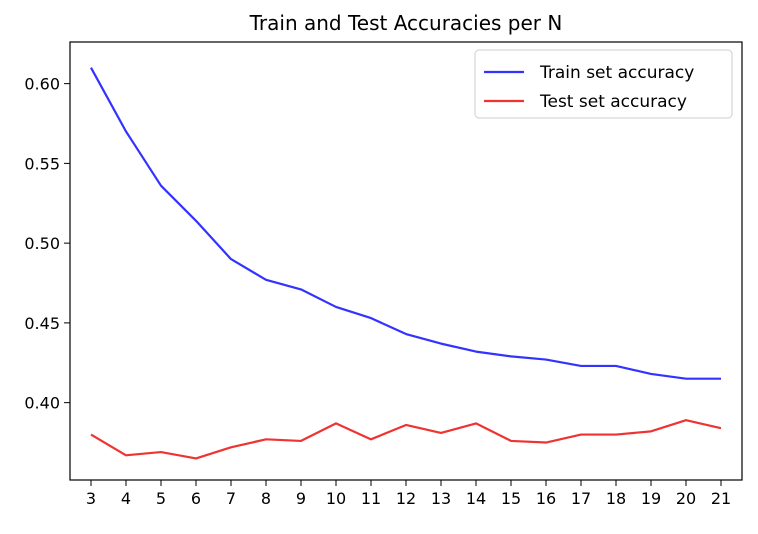 The image size is (758, 534). What do you see at coordinates (266, 498) in the screenshot?
I see `x-tick-label: 8` at bounding box center [266, 498].